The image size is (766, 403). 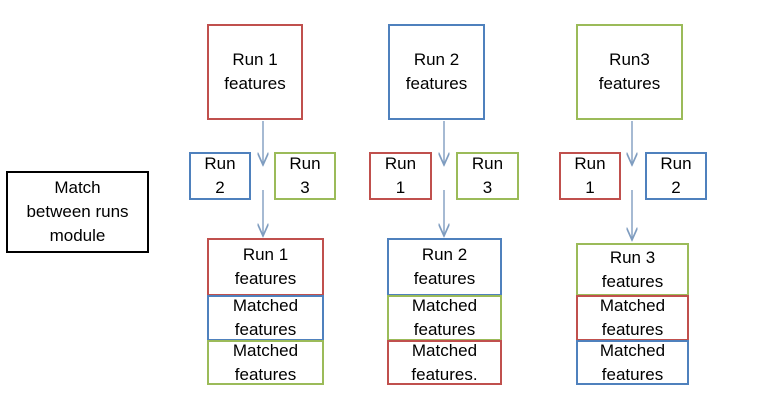 I want to click on run3-input-run2-box: Run 2, so click(x=676, y=176).